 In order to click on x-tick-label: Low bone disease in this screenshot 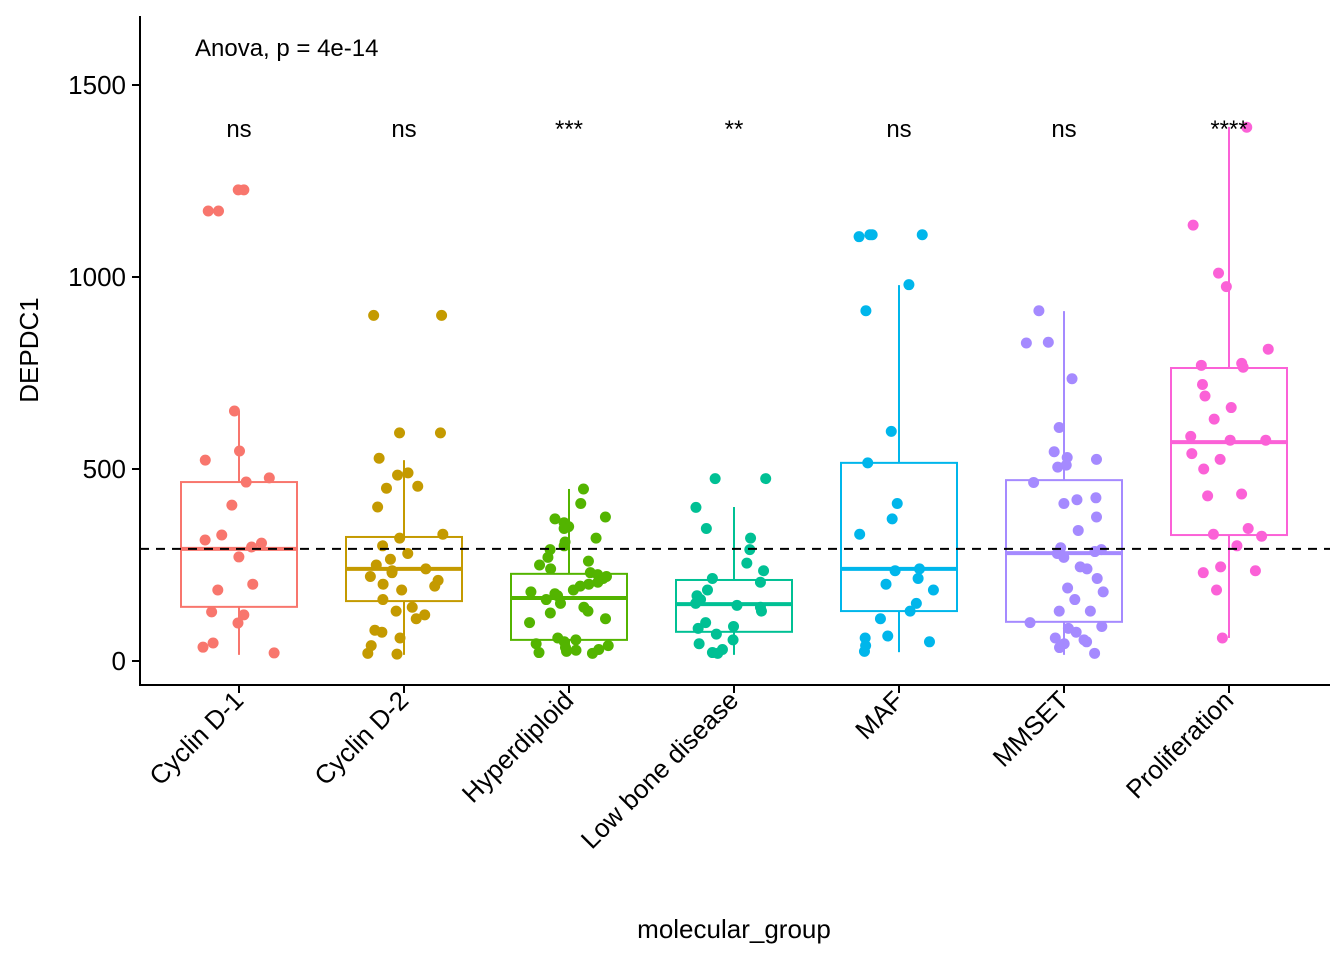, I will do `click(659, 769)`.